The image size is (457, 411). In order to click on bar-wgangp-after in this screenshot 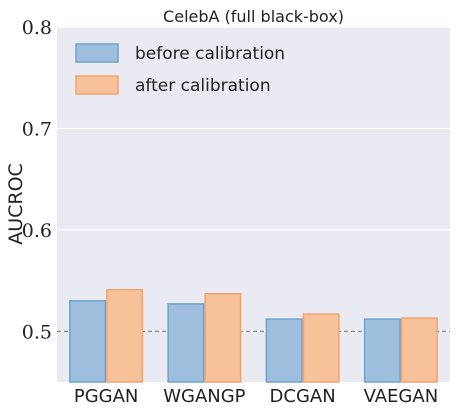, I will do `click(223, 338)`.